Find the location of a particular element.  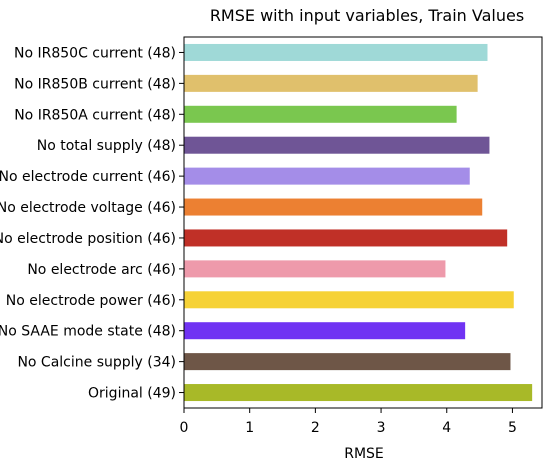

category-label: No electrode voltage (46) is located at coordinates (88, 208).